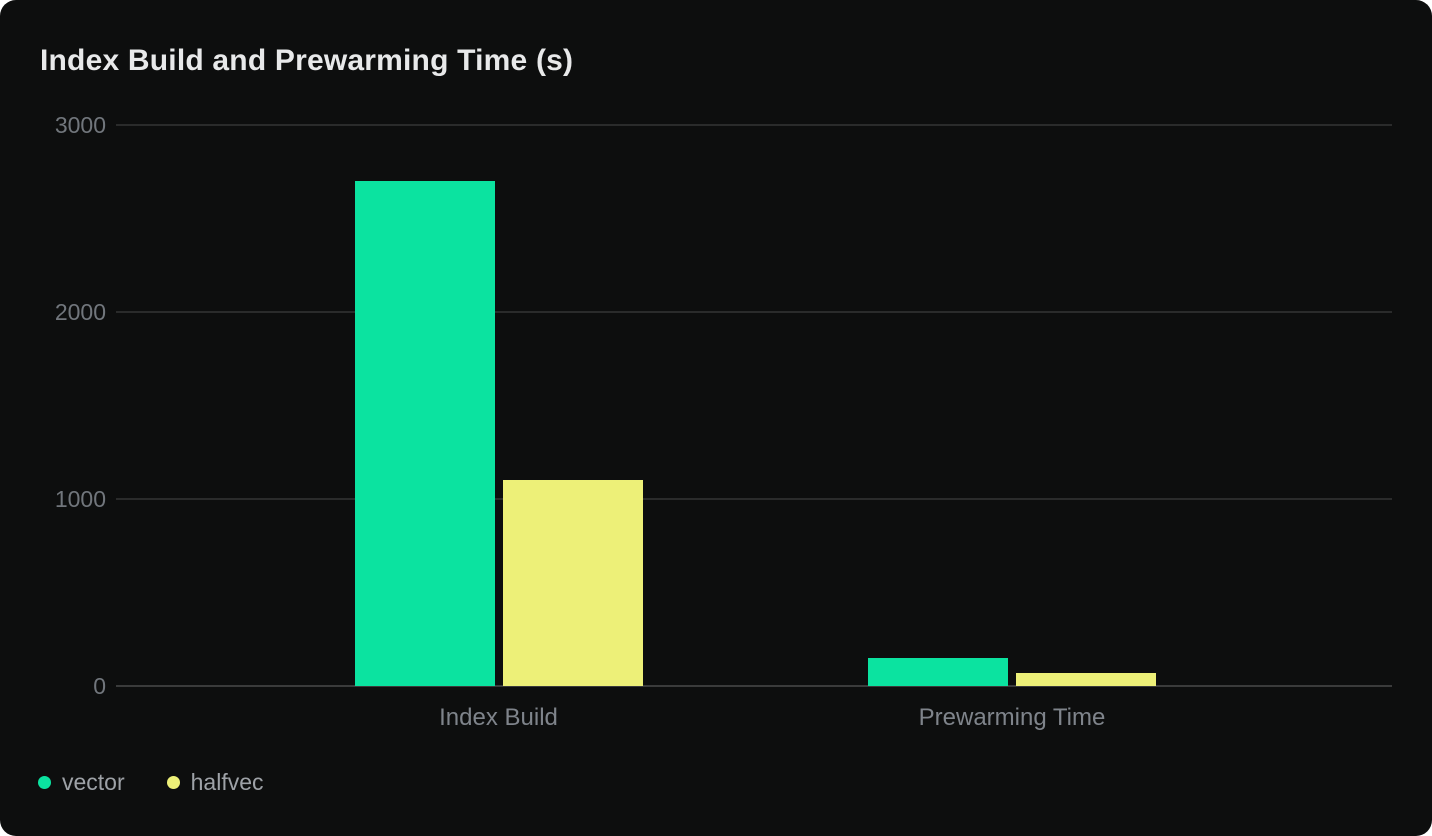 Image resolution: width=1432 pixels, height=836 pixels. I want to click on legend-item-halfvec: halfvec, so click(215, 782).